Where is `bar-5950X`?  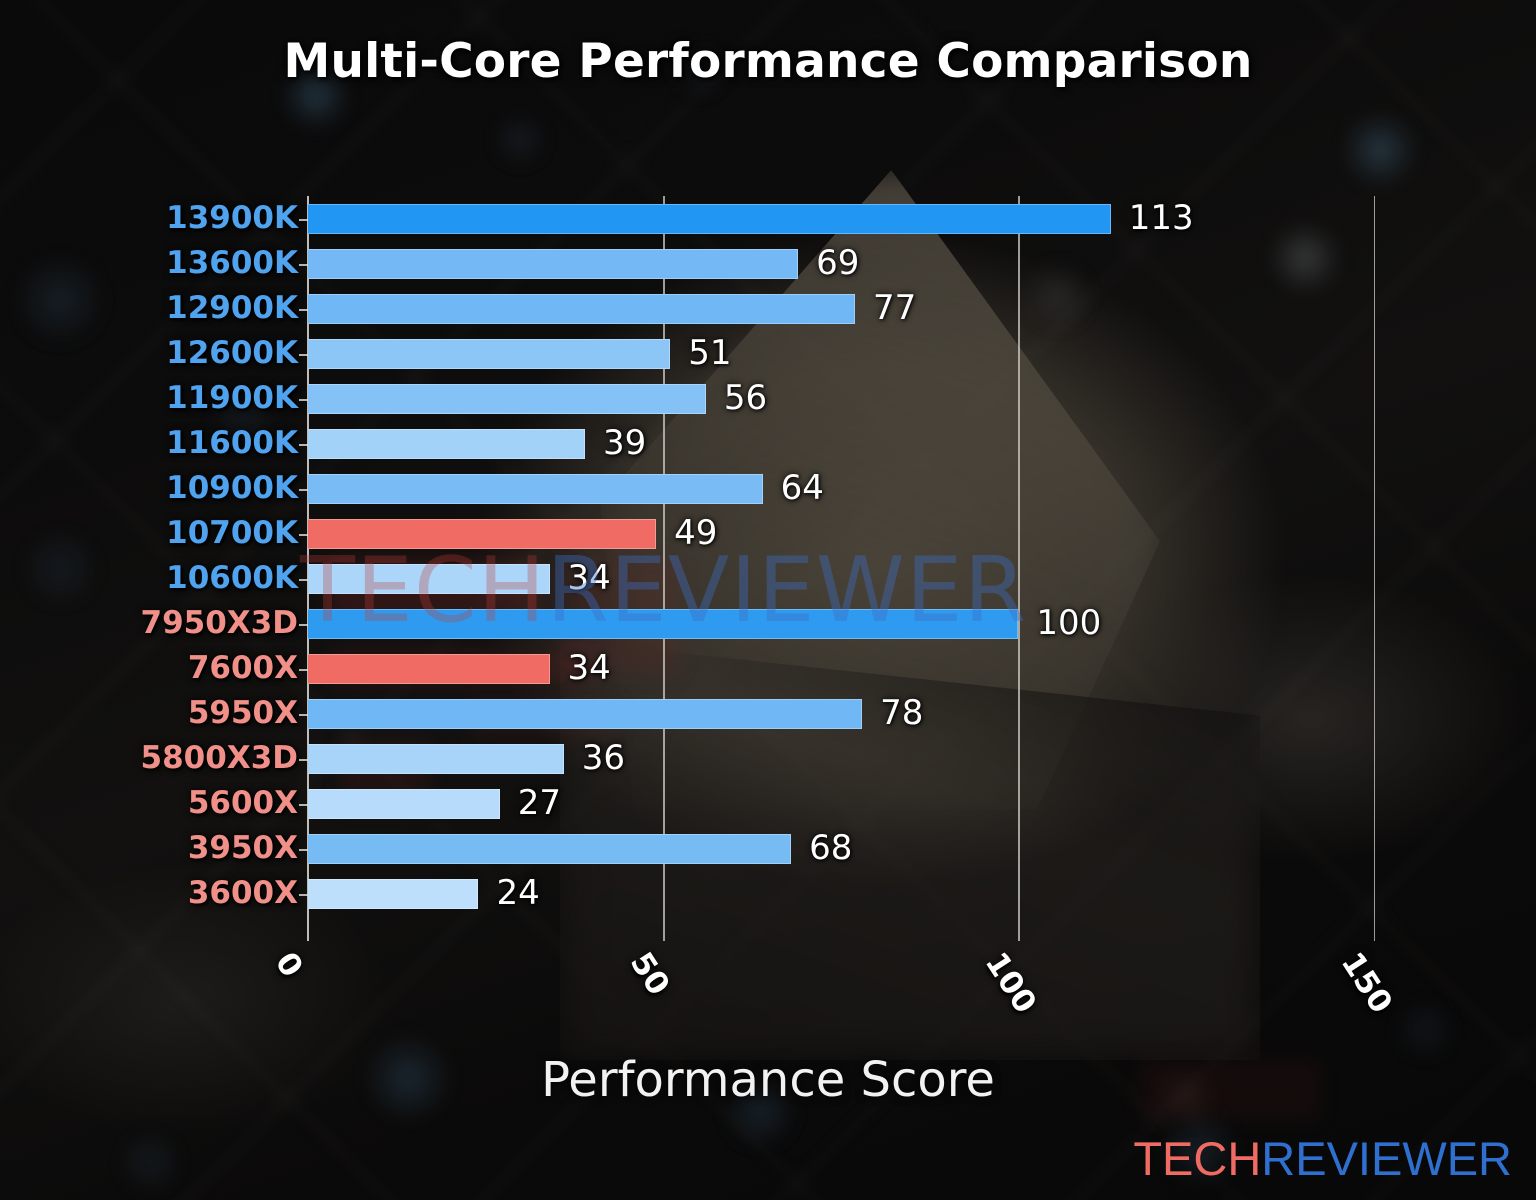 bar-5950X is located at coordinates (585, 713).